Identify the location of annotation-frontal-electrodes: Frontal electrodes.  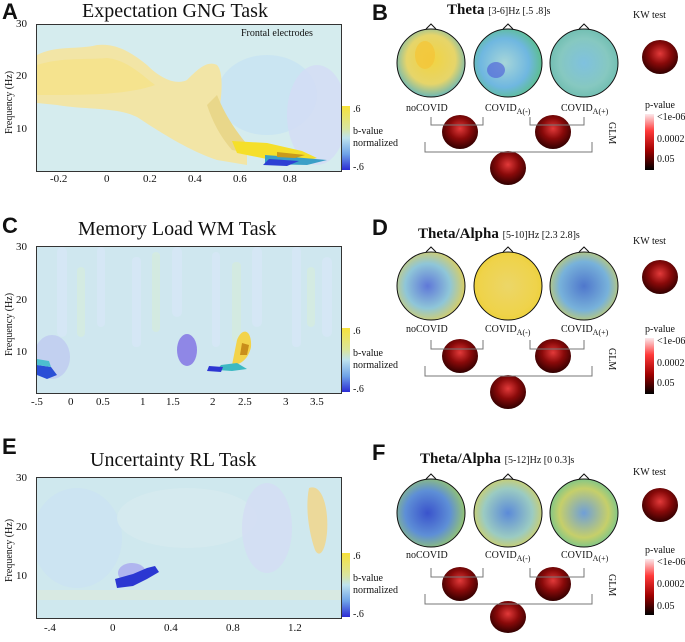
(277, 33).